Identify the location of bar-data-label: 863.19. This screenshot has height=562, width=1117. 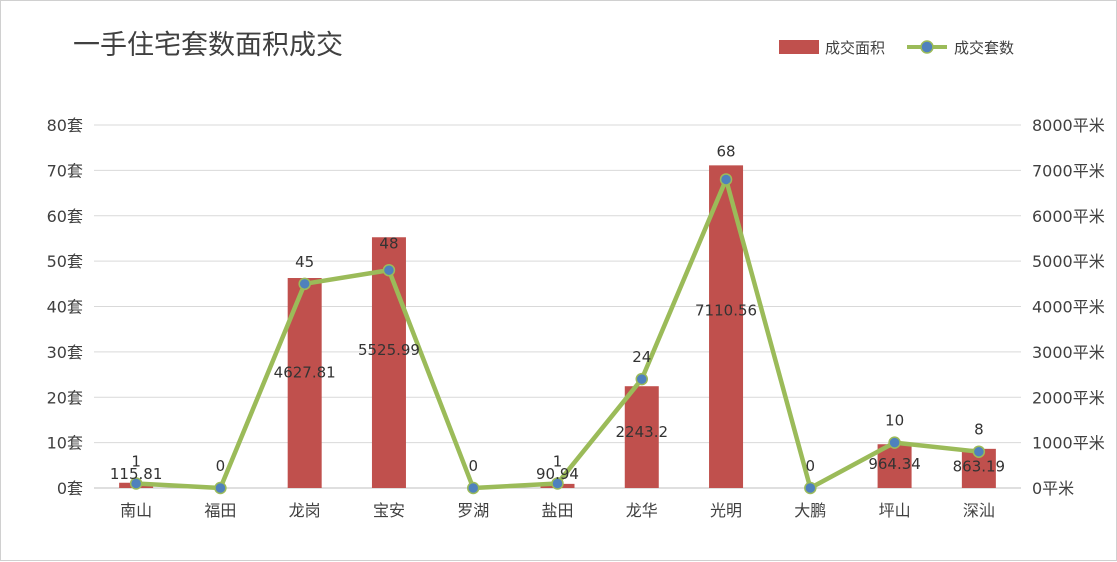
(979, 466).